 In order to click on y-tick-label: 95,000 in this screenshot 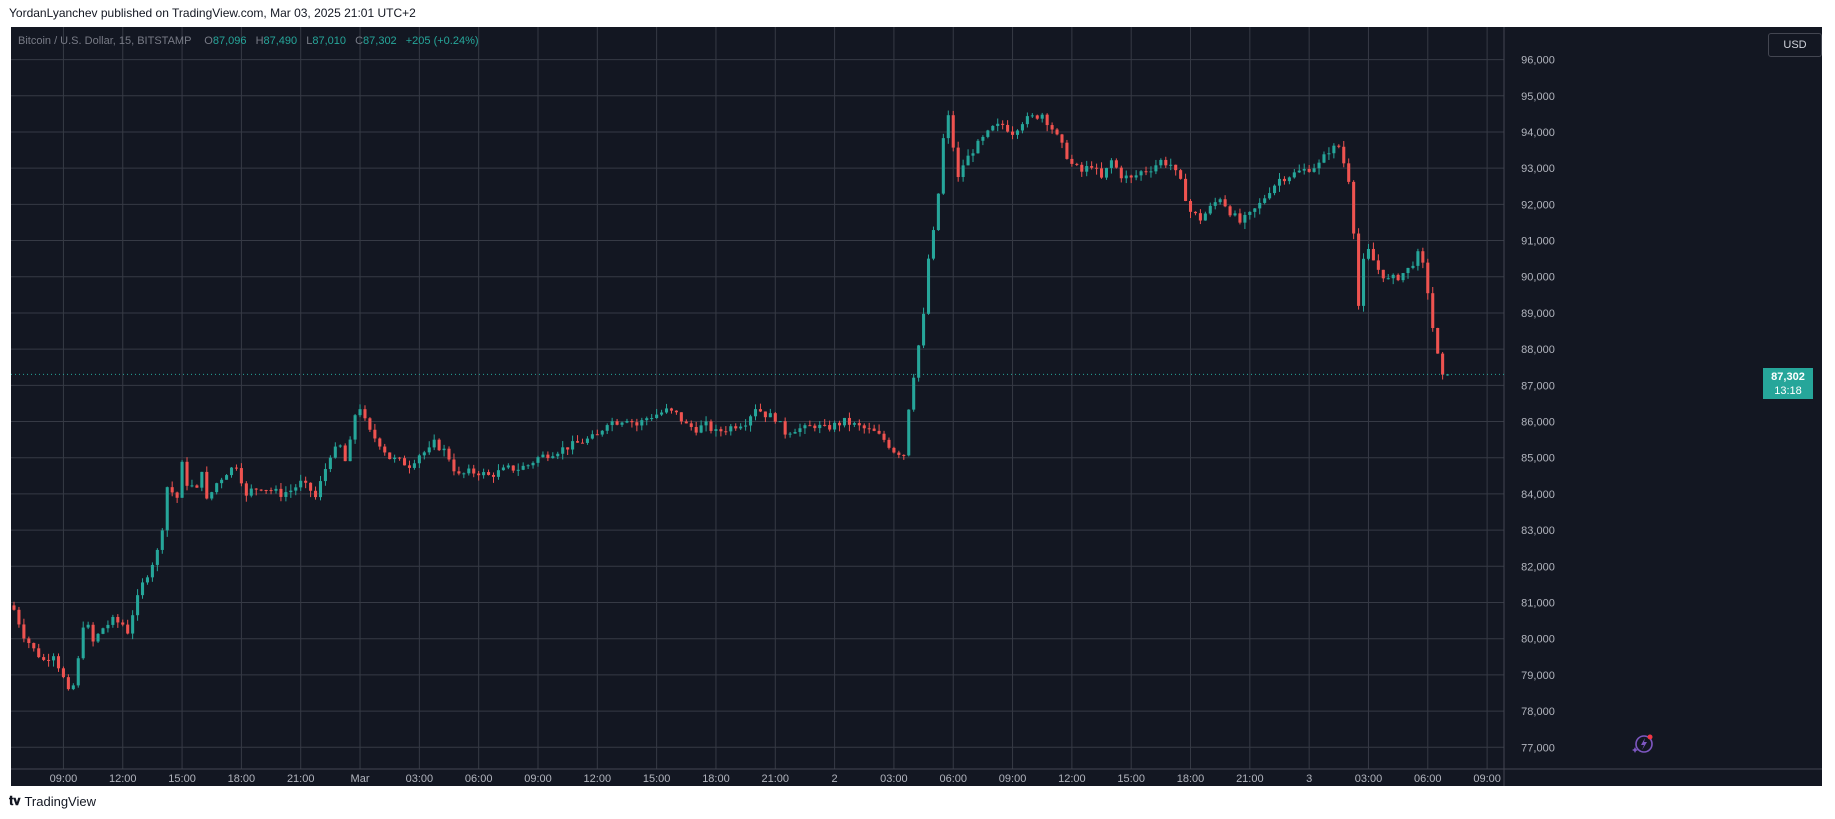, I will do `click(1538, 97)`.